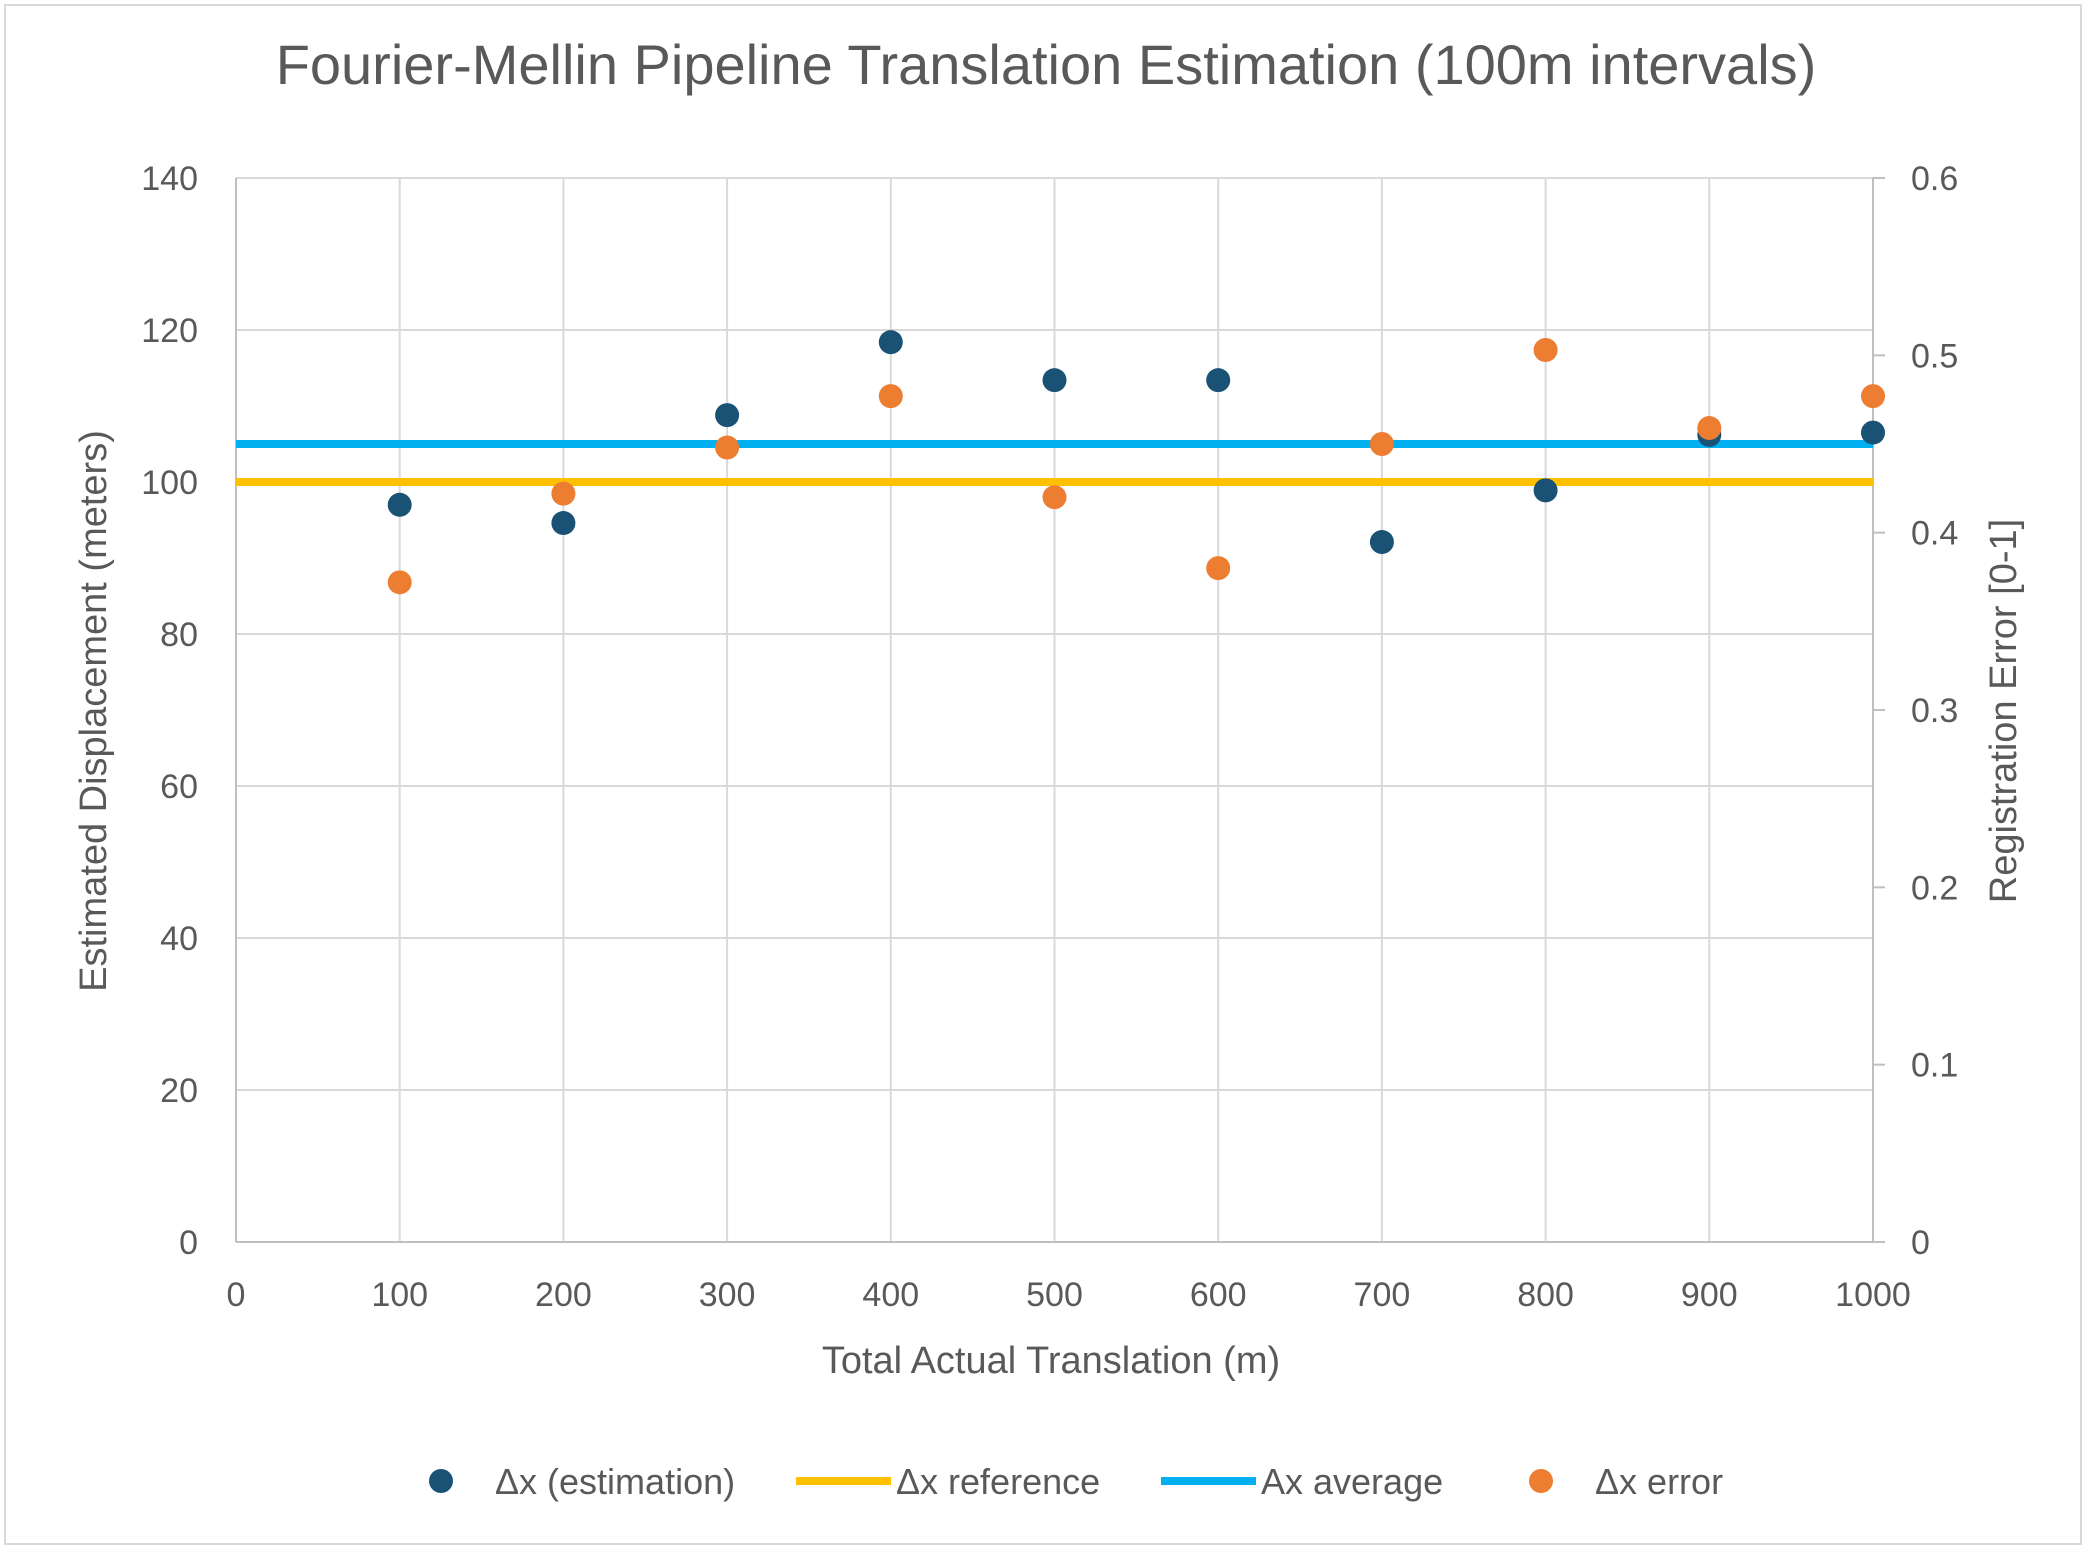 This screenshot has height=1553, width=2090. I want to click on y-axis-title: Estimated Displacement (meters), so click(94, 711).